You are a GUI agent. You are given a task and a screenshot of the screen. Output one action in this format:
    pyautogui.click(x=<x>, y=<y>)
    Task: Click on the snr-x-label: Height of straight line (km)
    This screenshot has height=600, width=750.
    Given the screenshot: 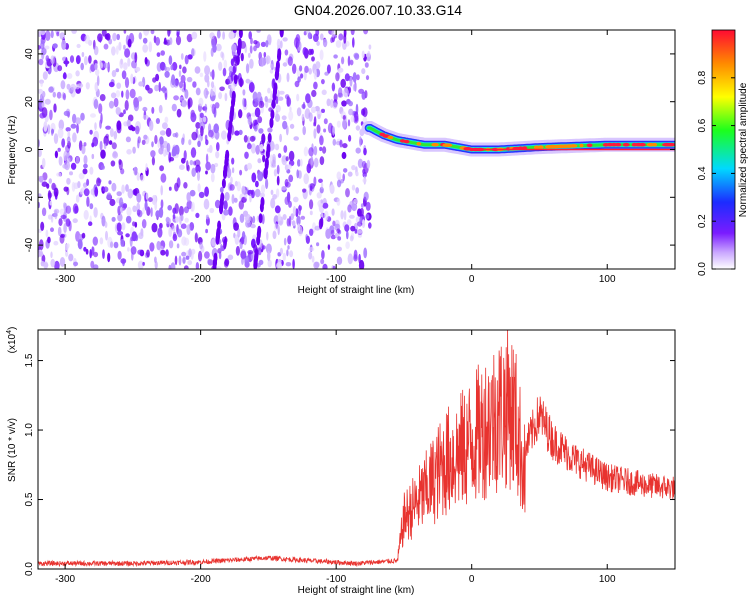 What is the action you would take?
    pyautogui.click(x=356, y=590)
    